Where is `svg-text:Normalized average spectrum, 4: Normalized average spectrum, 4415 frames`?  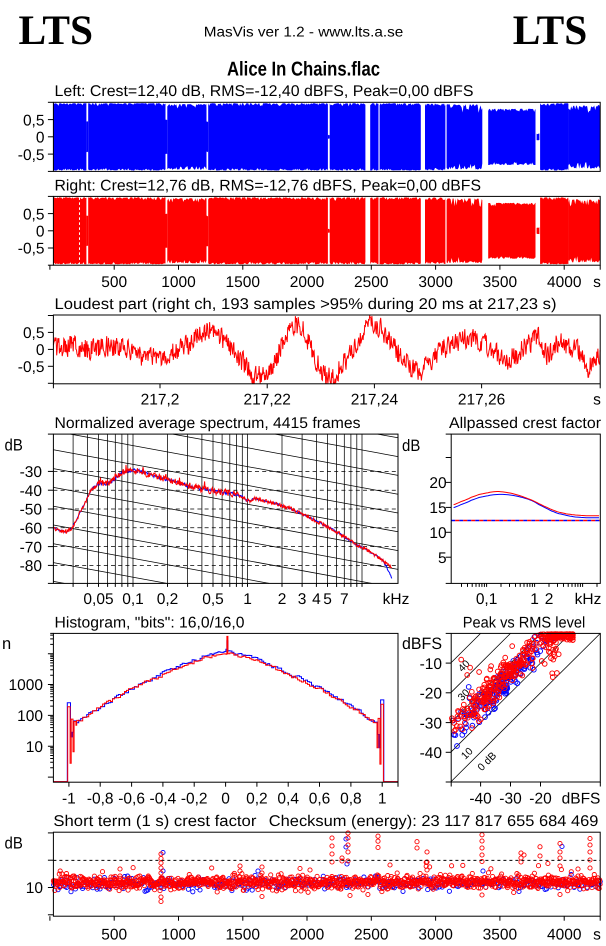
svg-text:Normalized average spectrum, 4: Normalized average spectrum, 4415 frames is located at coordinates (208, 423).